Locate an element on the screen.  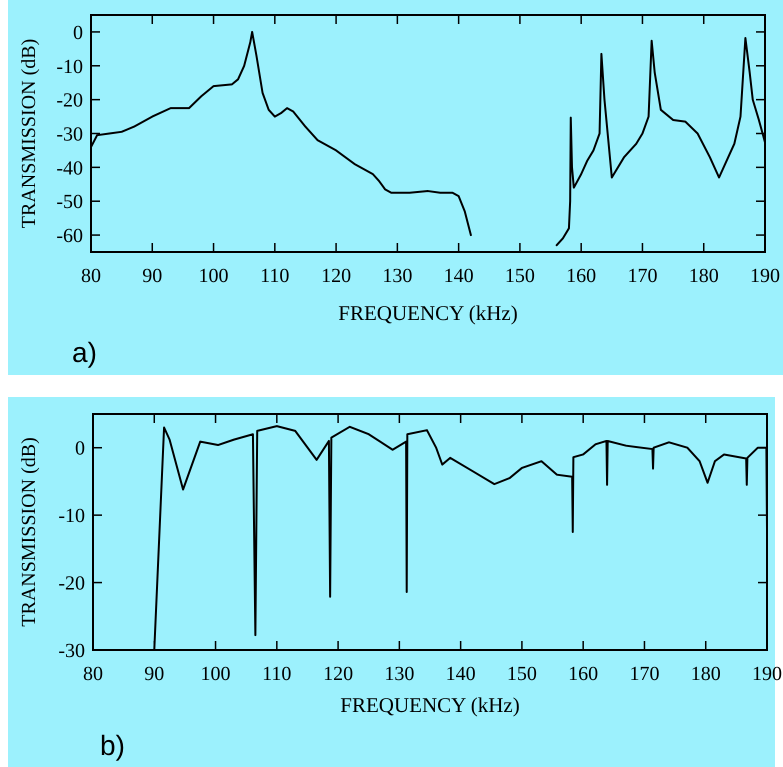
y-tick-label: -60 is located at coordinates (69, 236).